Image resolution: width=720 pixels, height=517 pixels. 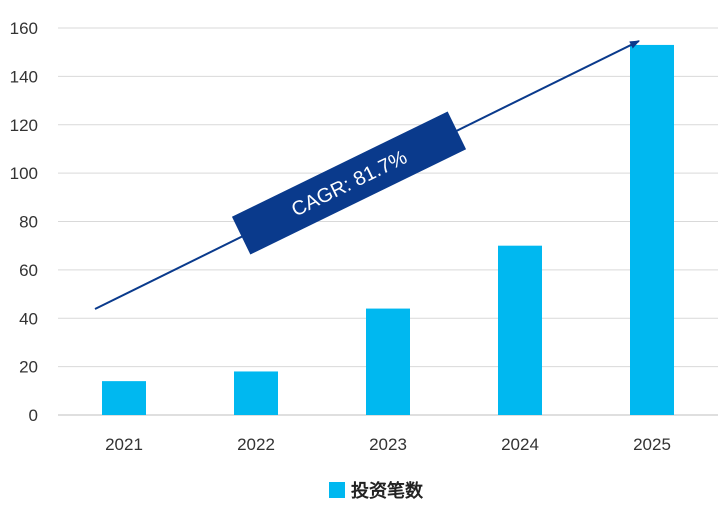 I want to click on bar-2021, so click(x=124, y=398).